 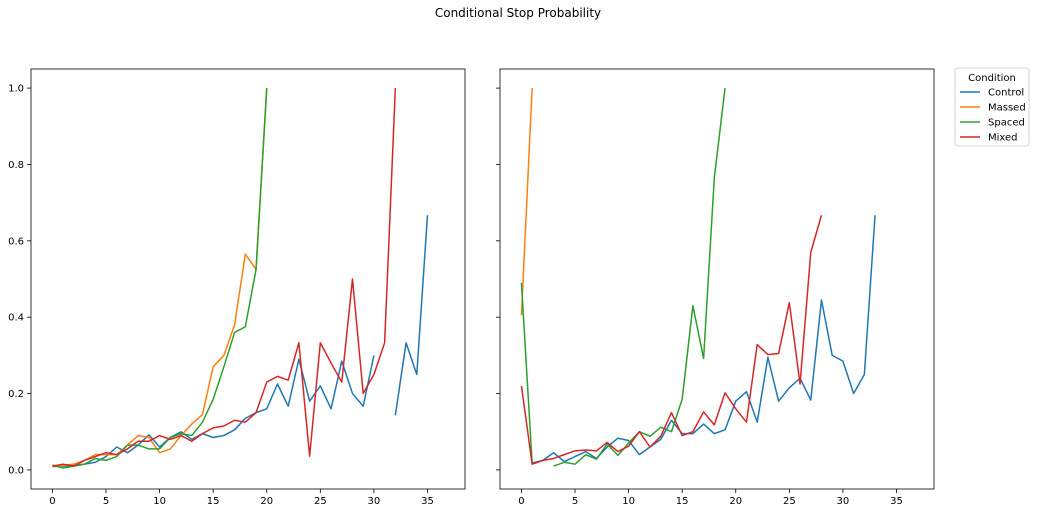 I want to click on legend-label-spaced: Spaced, so click(x=1006, y=123).